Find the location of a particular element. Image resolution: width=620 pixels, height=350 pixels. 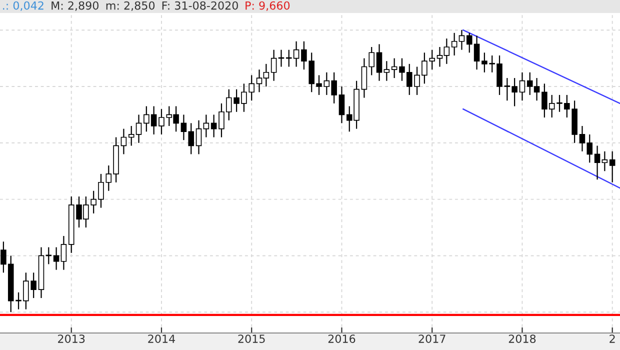

text: .: 0,042 is located at coordinates (23, 6).